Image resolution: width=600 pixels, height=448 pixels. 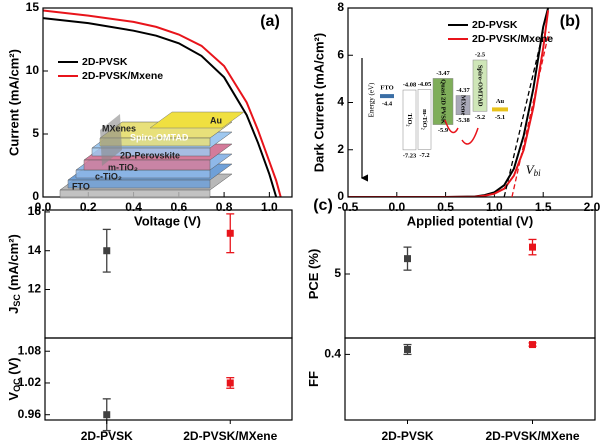 I want to click on y-axis-label: Current (mA/cm²), so click(x=13, y=102).